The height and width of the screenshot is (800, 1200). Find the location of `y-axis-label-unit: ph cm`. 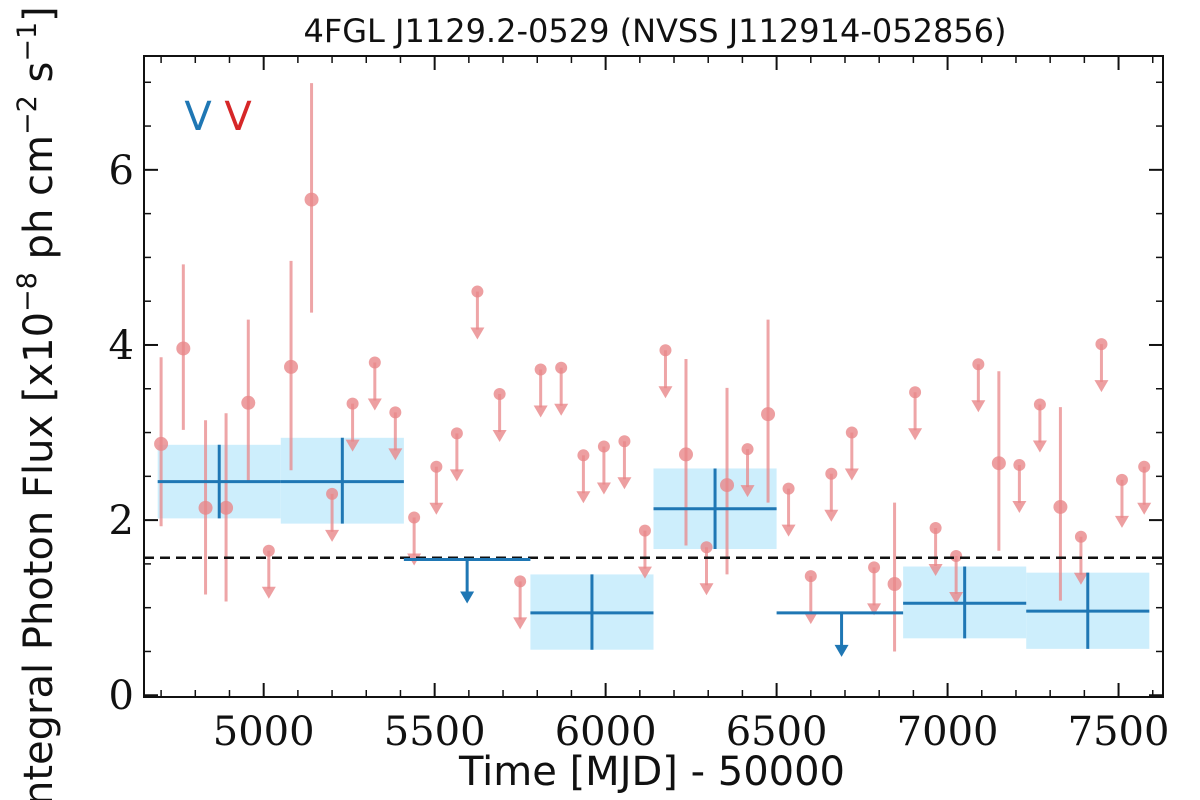

y-axis-label-unit: ph cm is located at coordinates (39, 203).